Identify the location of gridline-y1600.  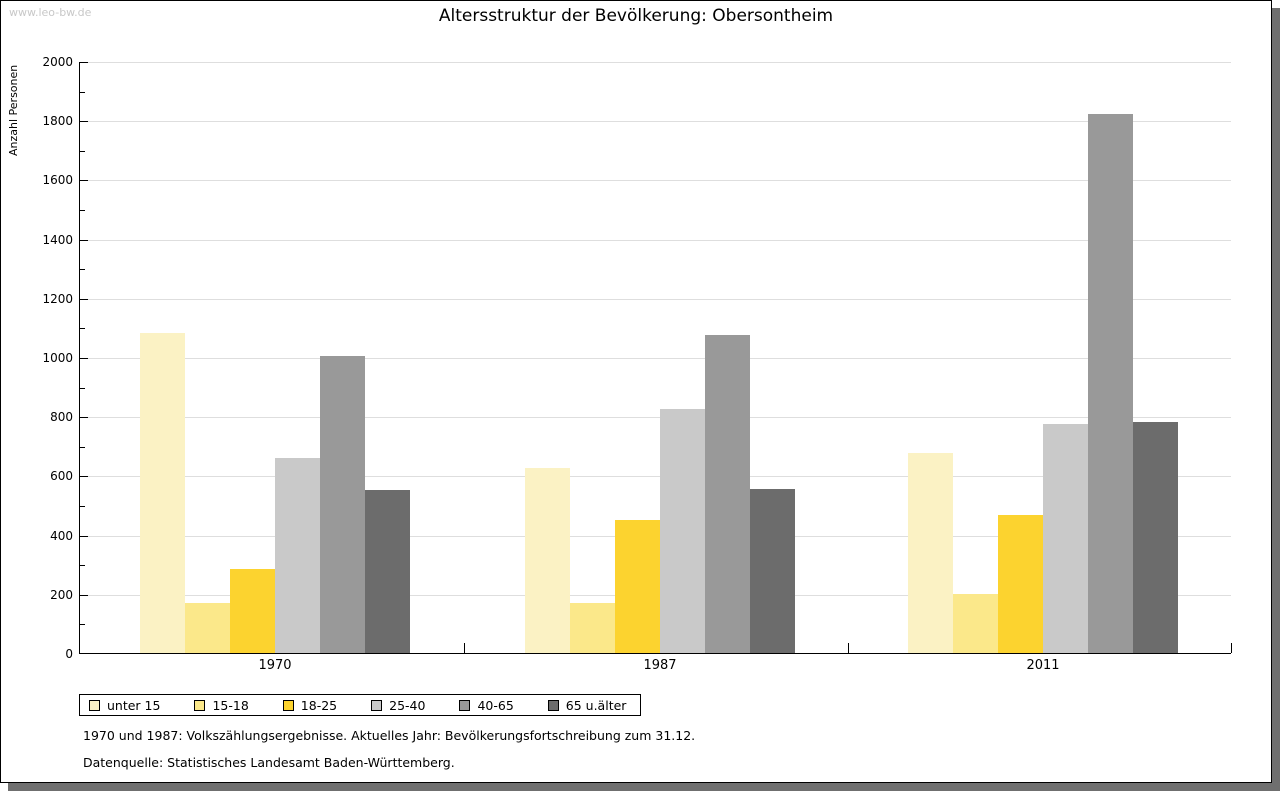
(655, 181).